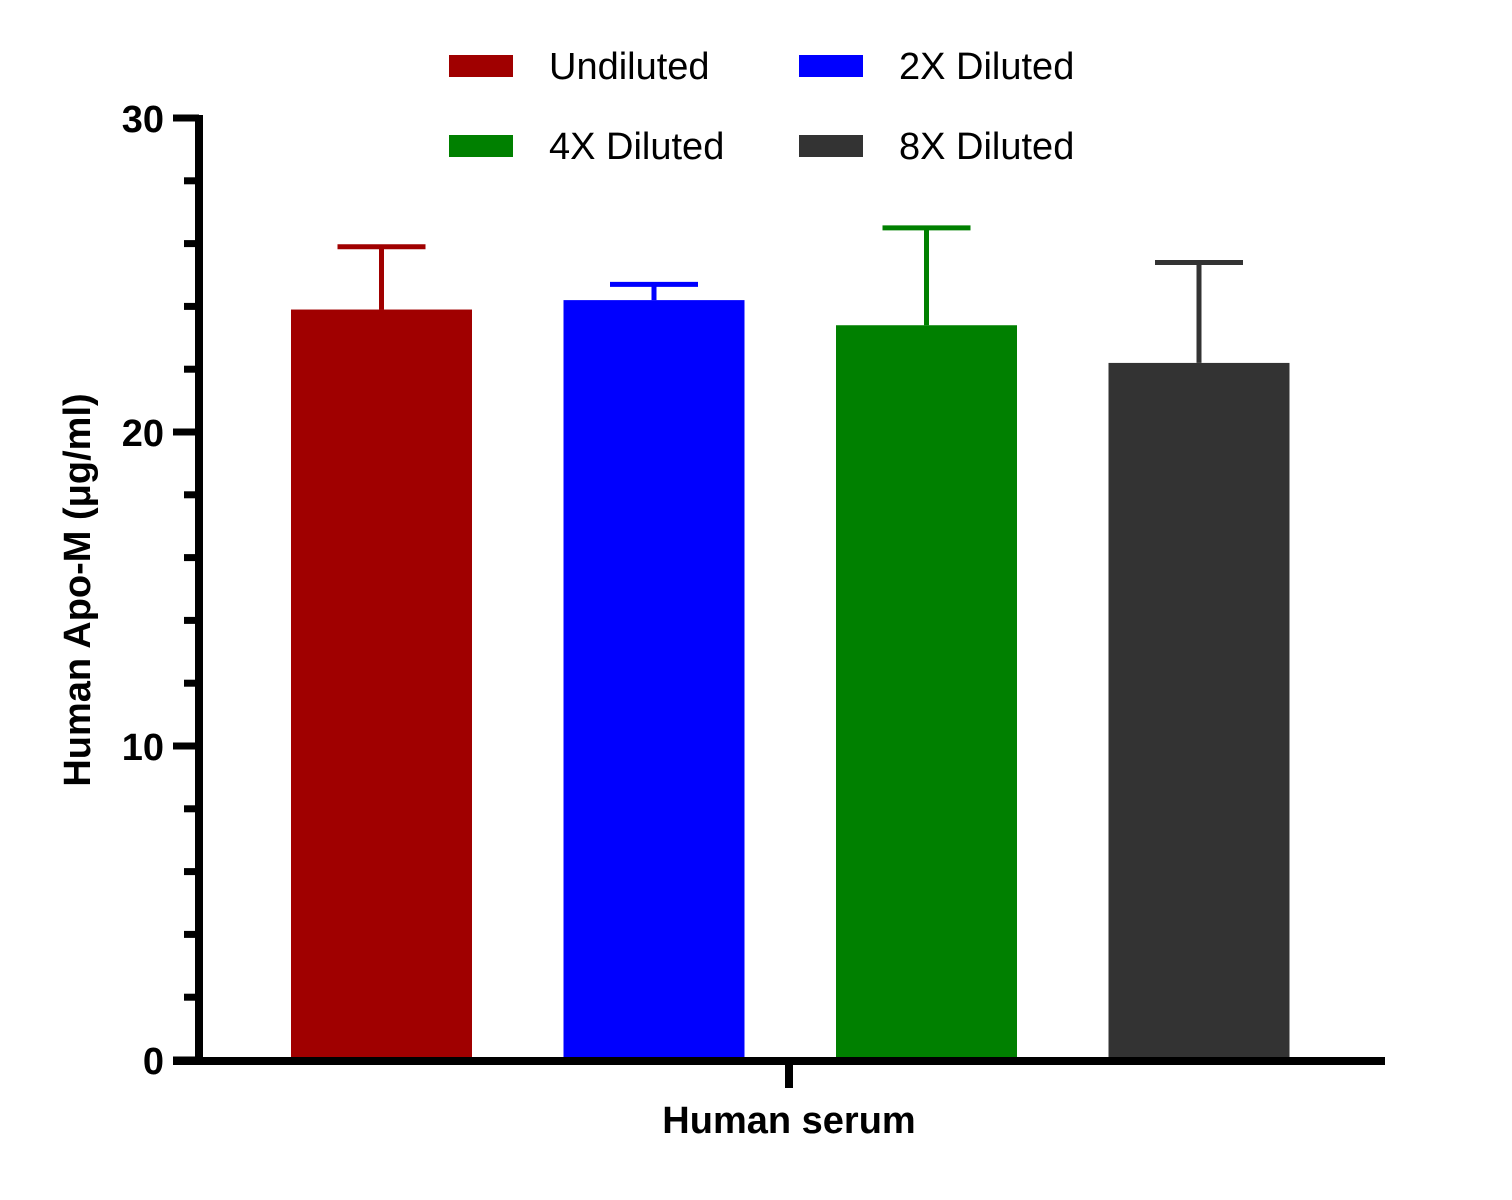 This screenshot has width=1512, height=1200. Describe the element at coordinates (779, 1072) in the screenshot. I see `x-axis` at that location.